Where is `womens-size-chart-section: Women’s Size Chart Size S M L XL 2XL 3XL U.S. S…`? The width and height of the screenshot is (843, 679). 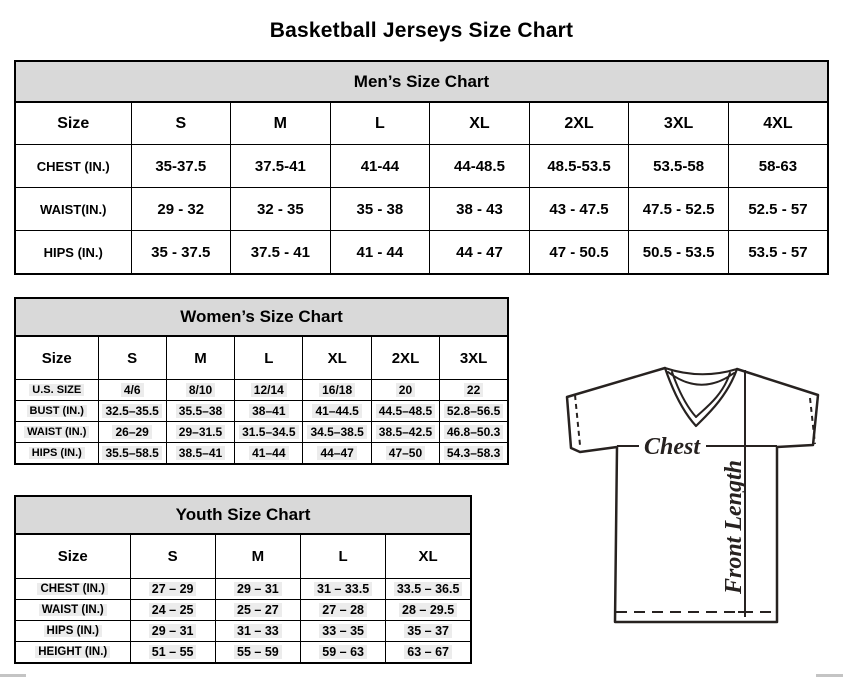
womens-size-chart-section: Women’s Size Chart Size S M L XL 2XL 3XL U.S. S… is located at coordinates (261, 381).